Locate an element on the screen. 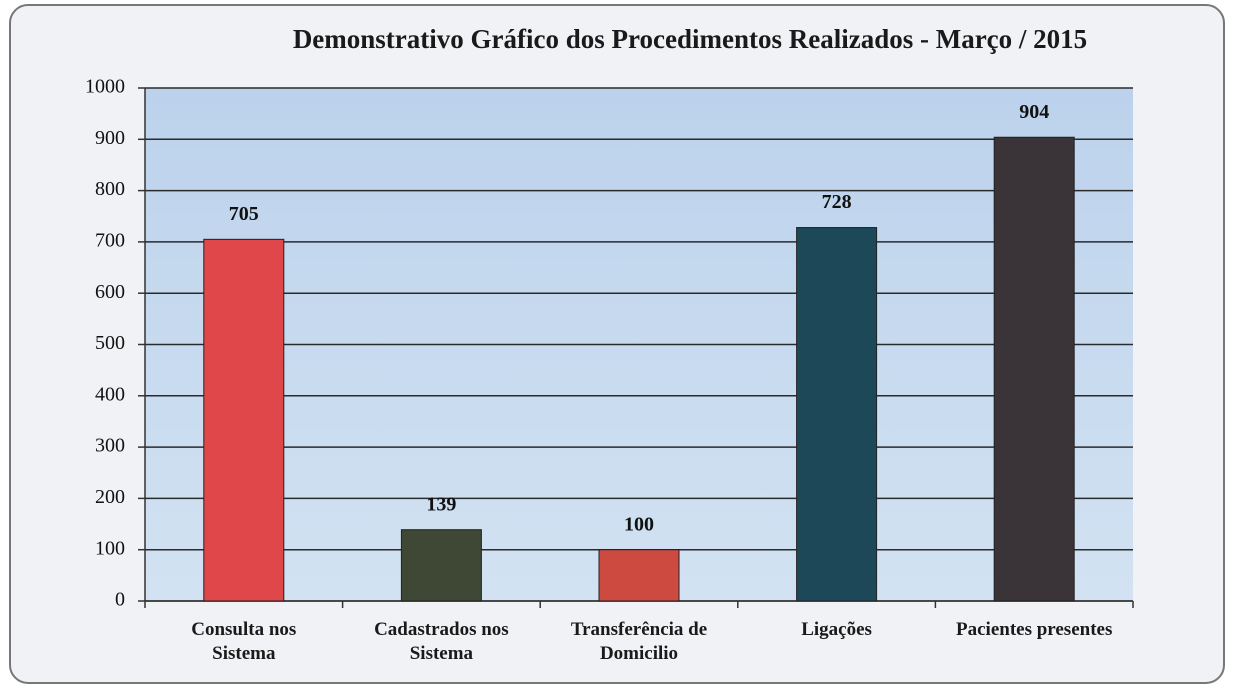 The height and width of the screenshot is (687, 1233). data-label: 705 is located at coordinates (244, 214).